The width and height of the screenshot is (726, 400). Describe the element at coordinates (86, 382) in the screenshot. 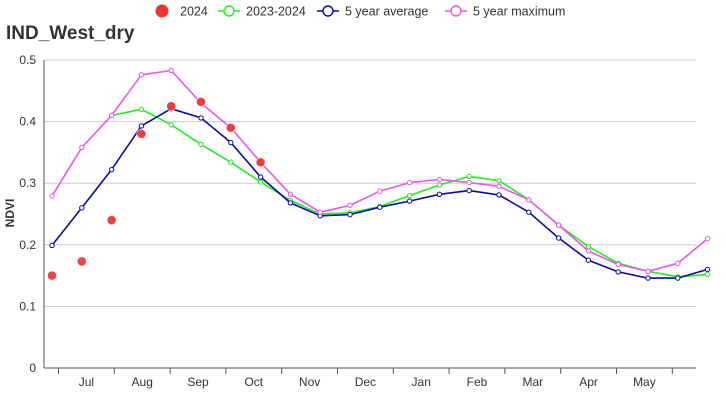

I see `x-tick-label: Jul` at that location.